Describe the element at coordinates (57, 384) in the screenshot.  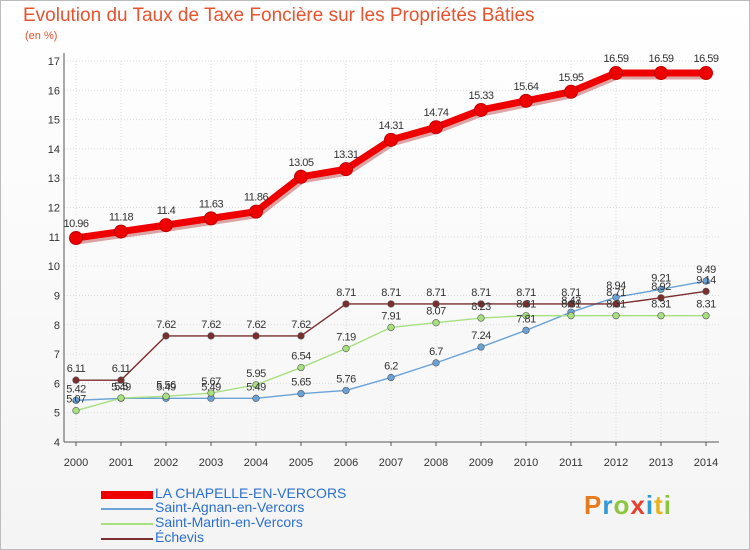
I see `y-tick-label: 6` at that location.